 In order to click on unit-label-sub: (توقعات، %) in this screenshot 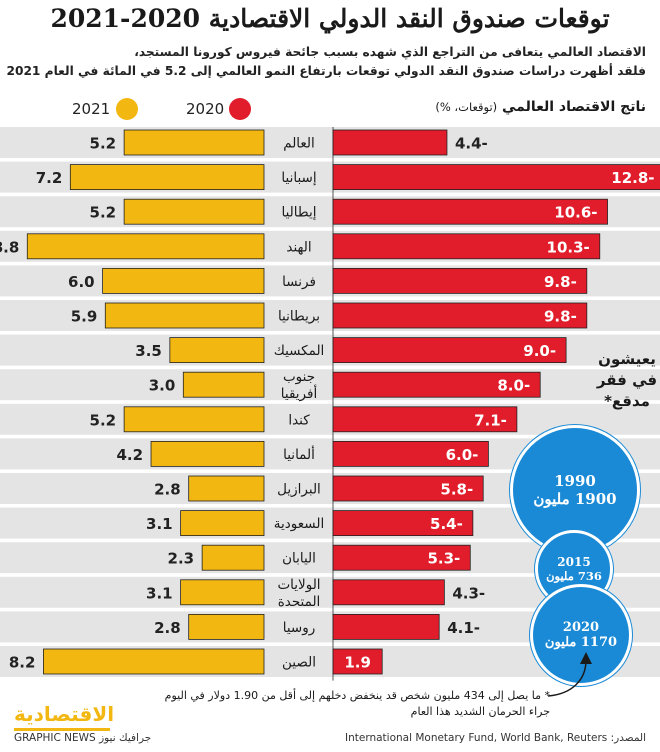, I will do `click(466, 107)`.